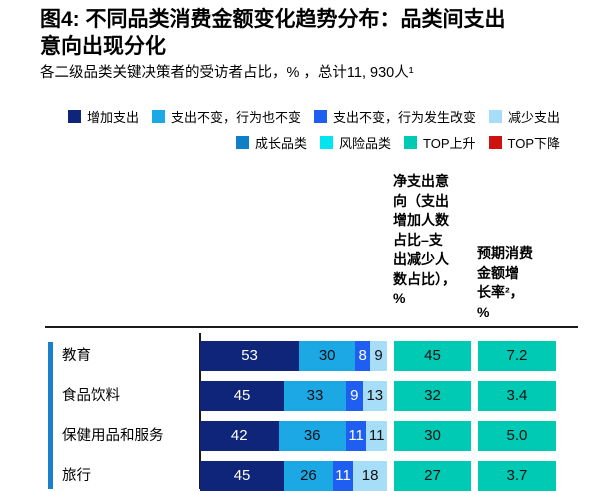  Describe the element at coordinates (76, 476) in the screenshot. I see `category-label: 旅行` at that location.